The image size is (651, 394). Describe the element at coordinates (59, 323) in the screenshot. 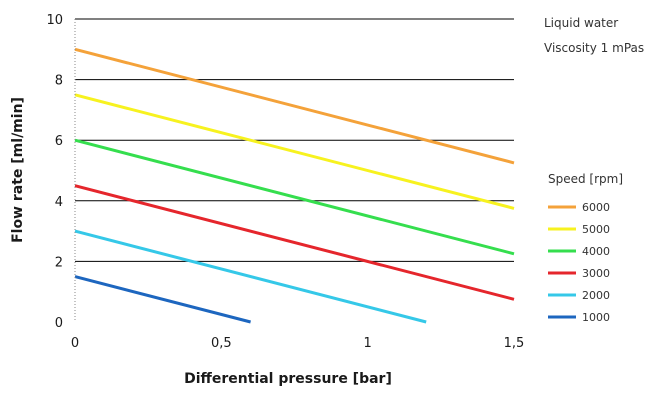

I see `y-tick-label-0: 0` at that location.